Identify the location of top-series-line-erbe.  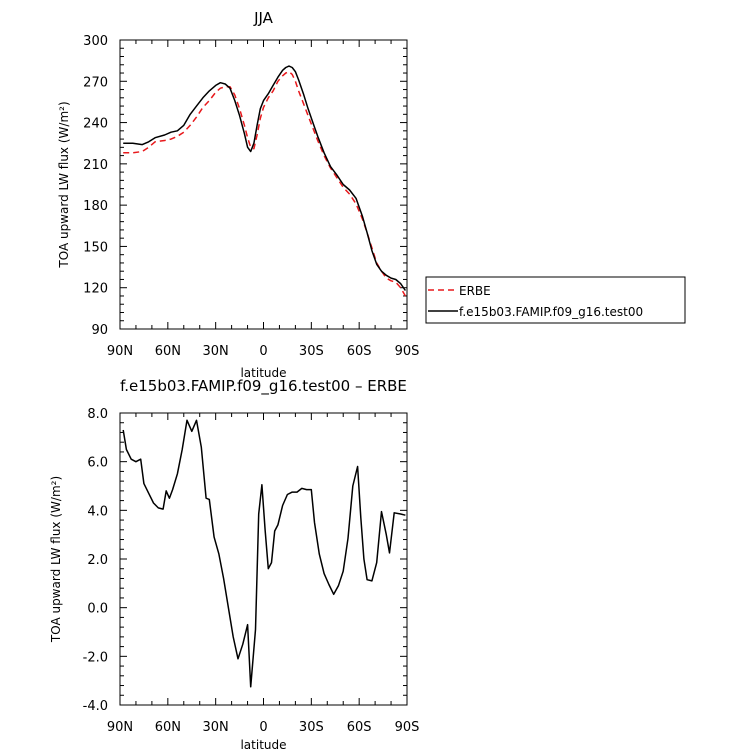
(265, 183).